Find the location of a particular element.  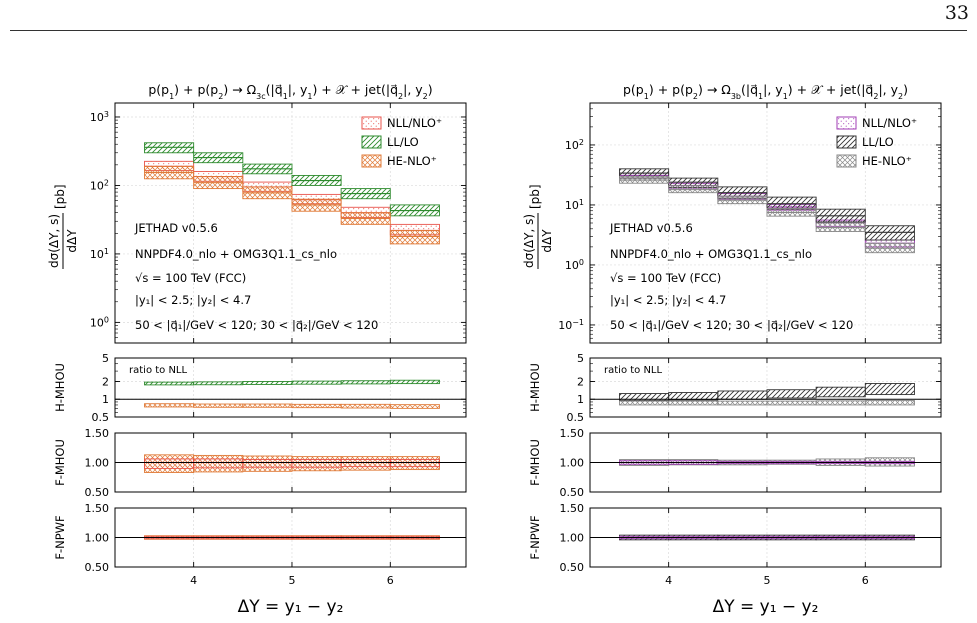

grid is located at coordinates (765, 223).